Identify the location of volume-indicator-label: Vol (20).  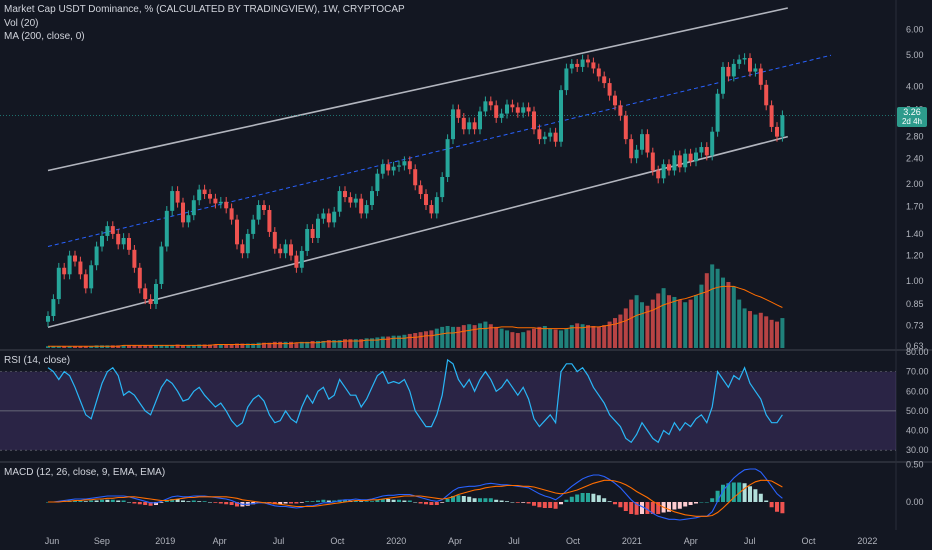
(21, 23).